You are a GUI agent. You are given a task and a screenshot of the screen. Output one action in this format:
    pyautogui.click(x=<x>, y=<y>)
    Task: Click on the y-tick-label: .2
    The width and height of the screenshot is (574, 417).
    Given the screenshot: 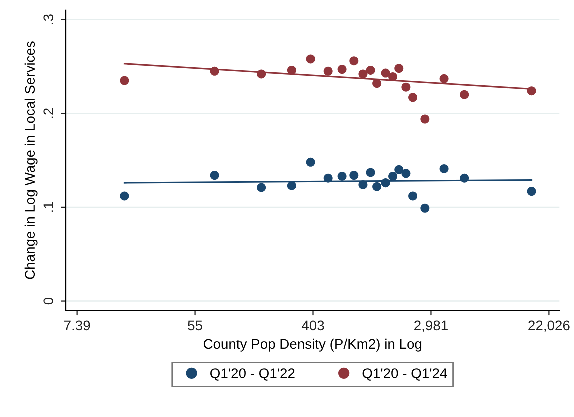 What is the action you would take?
    pyautogui.click(x=49, y=113)
    